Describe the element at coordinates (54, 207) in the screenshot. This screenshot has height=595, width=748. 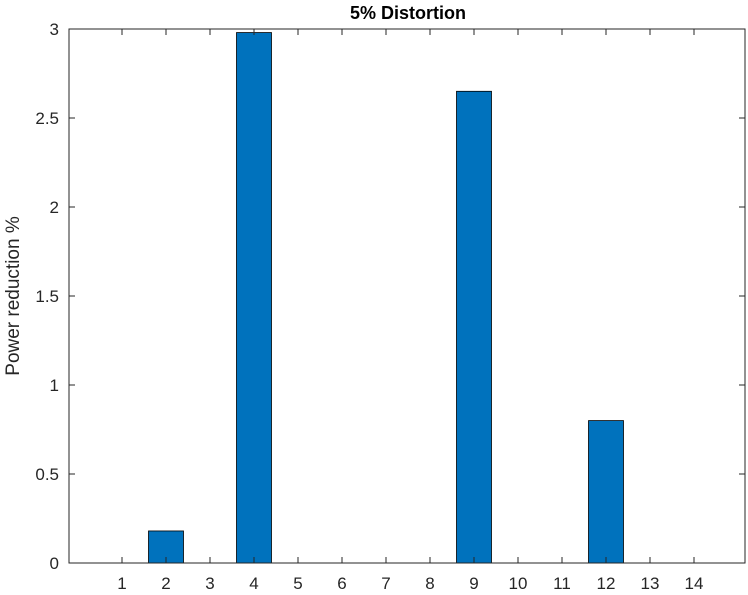
I see `y-tick-label: 2` at that location.